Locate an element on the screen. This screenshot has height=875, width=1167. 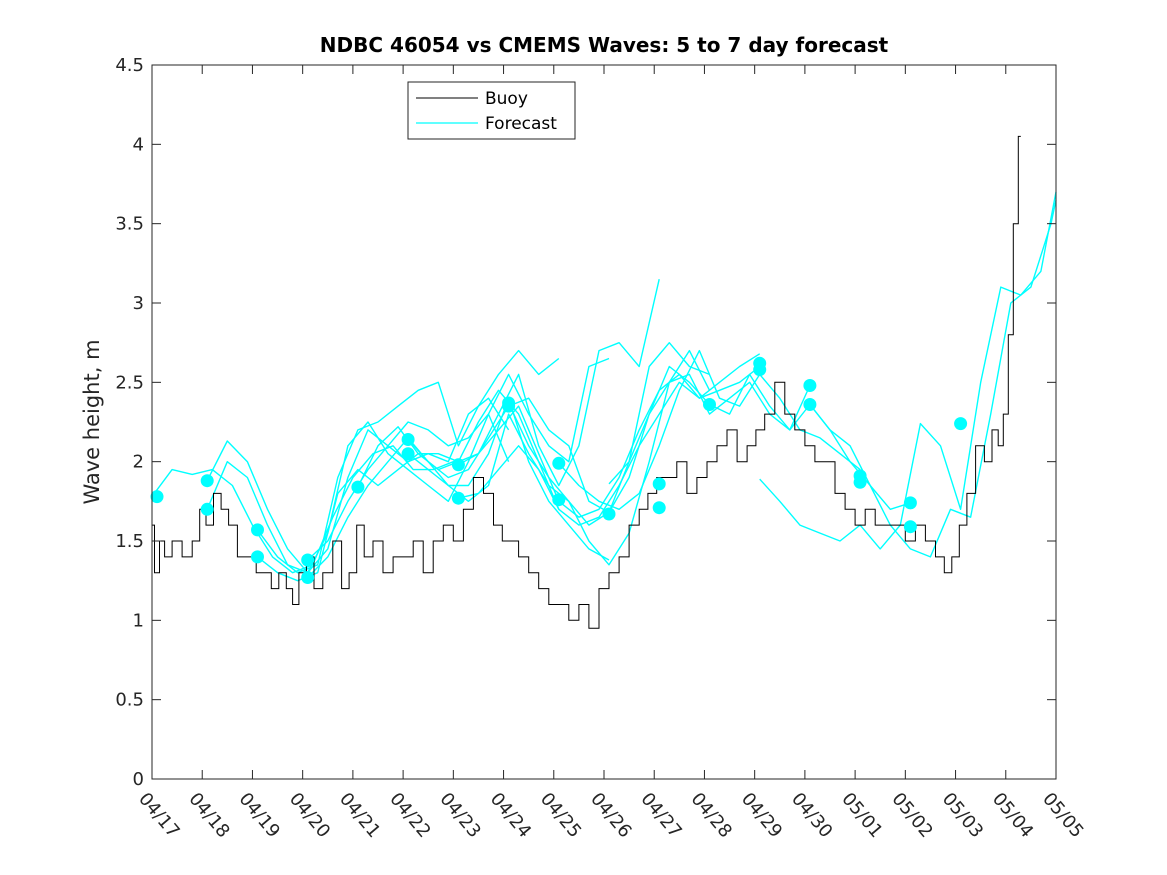
y-tick-label-9: 4.5 is located at coordinates (129, 65).